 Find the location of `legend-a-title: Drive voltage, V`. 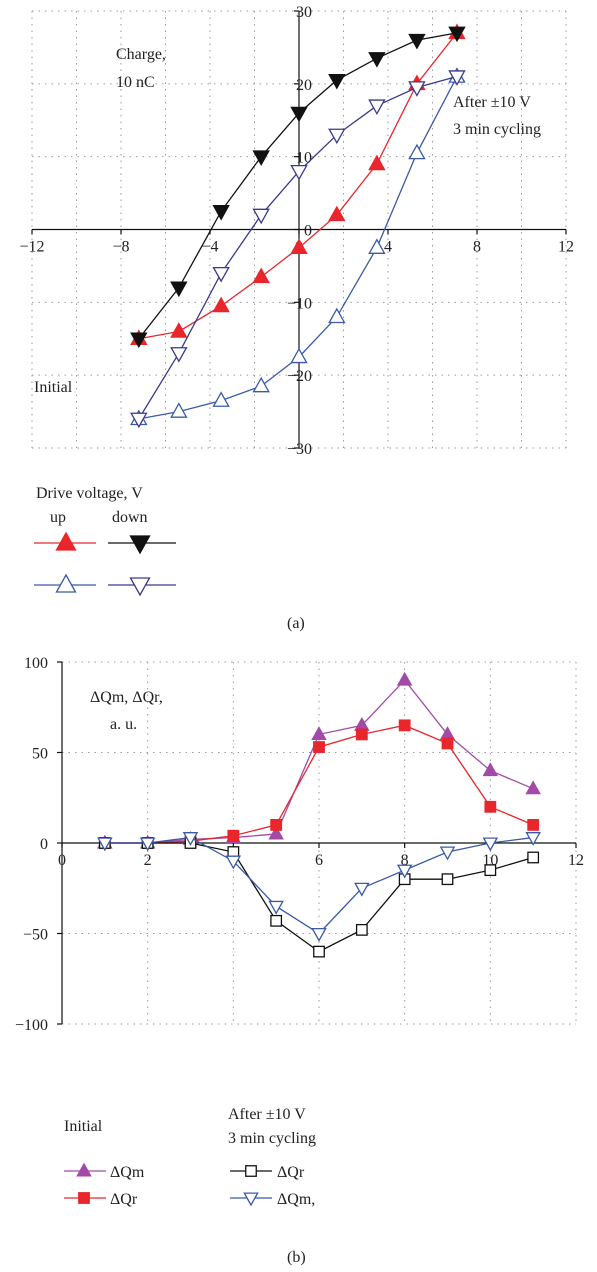

legend-a-title: Drive voltage, V is located at coordinates (89, 493).